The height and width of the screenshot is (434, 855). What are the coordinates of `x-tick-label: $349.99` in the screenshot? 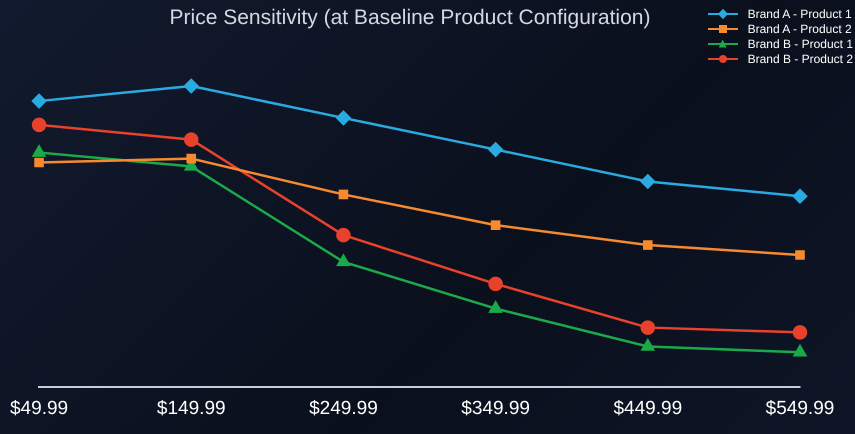 It's located at (495, 408).